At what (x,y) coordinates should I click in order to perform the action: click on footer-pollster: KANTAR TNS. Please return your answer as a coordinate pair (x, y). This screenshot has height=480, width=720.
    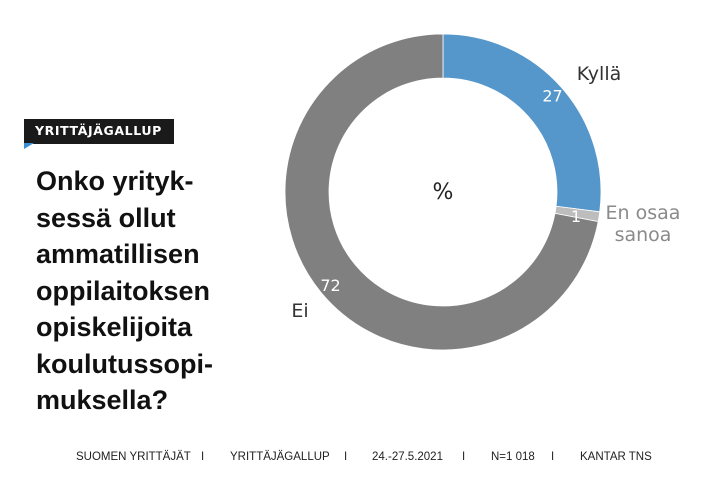
    Looking at the image, I should click on (616, 457).